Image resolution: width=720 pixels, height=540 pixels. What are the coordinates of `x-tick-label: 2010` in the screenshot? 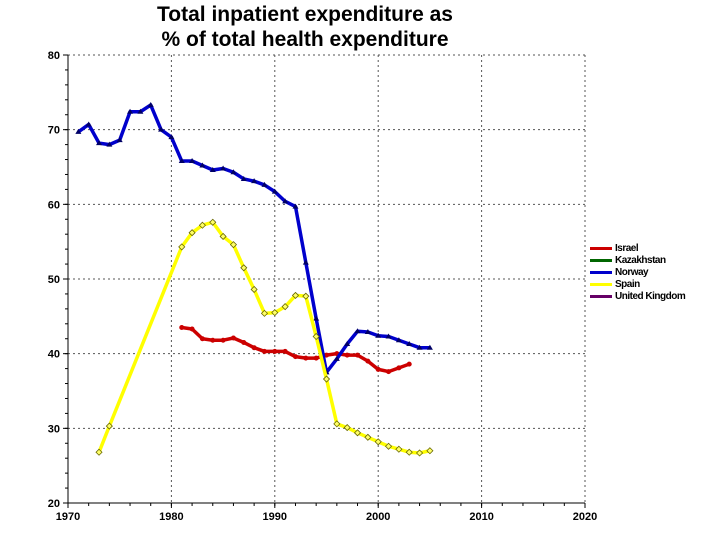 It's located at (481, 517).